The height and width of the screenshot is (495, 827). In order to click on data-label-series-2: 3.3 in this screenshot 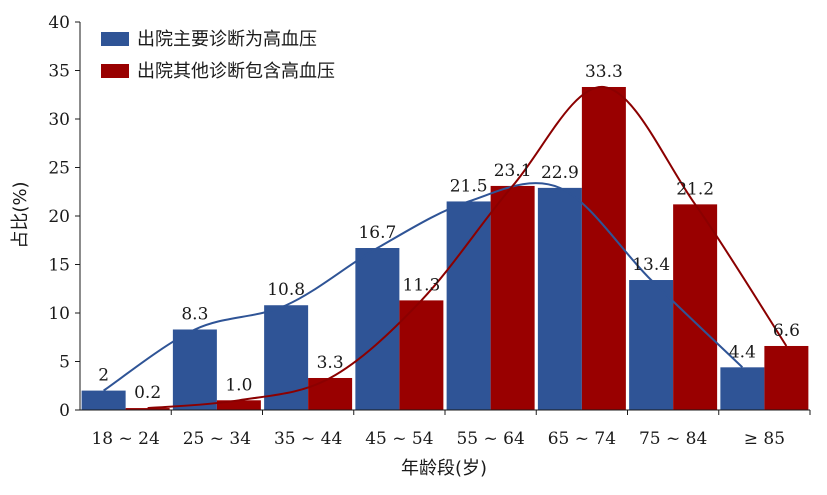, I will do `click(330, 363)`.